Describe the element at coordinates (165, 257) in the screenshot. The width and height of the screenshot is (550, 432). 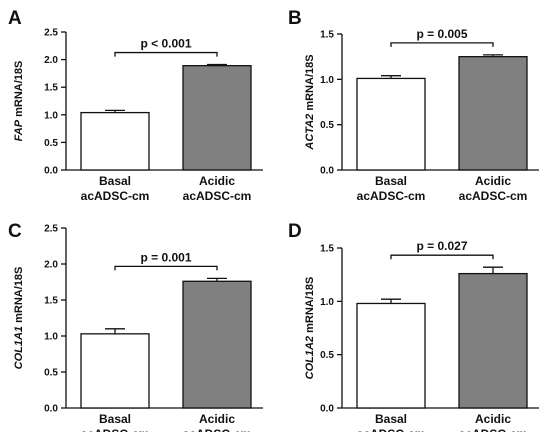
I see `p-value-label: p = 0.001` at that location.